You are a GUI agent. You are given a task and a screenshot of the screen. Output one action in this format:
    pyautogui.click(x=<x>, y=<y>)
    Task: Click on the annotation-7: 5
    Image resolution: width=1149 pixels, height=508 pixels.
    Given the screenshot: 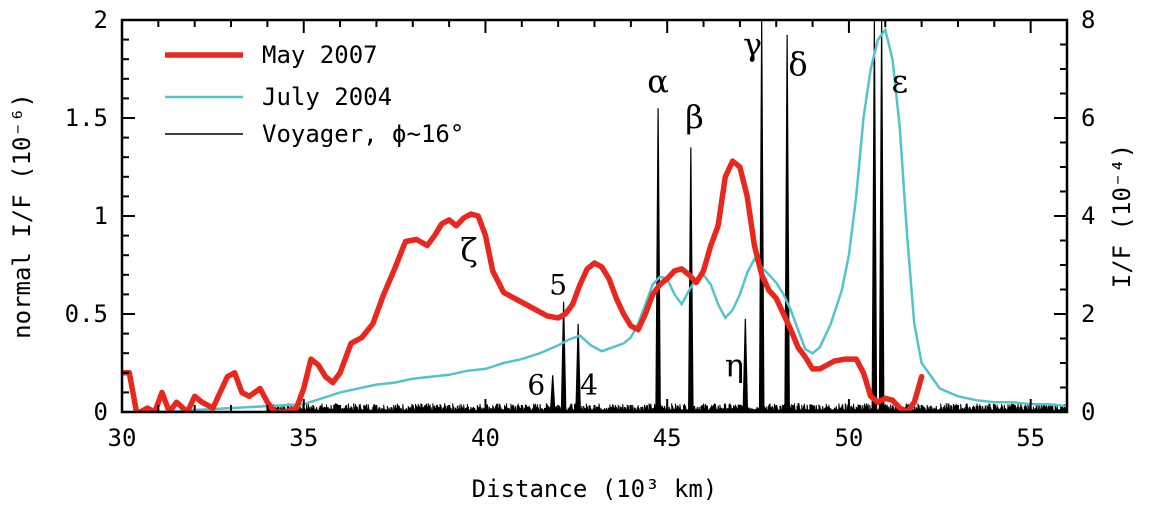 What is the action you would take?
    pyautogui.click(x=558, y=284)
    